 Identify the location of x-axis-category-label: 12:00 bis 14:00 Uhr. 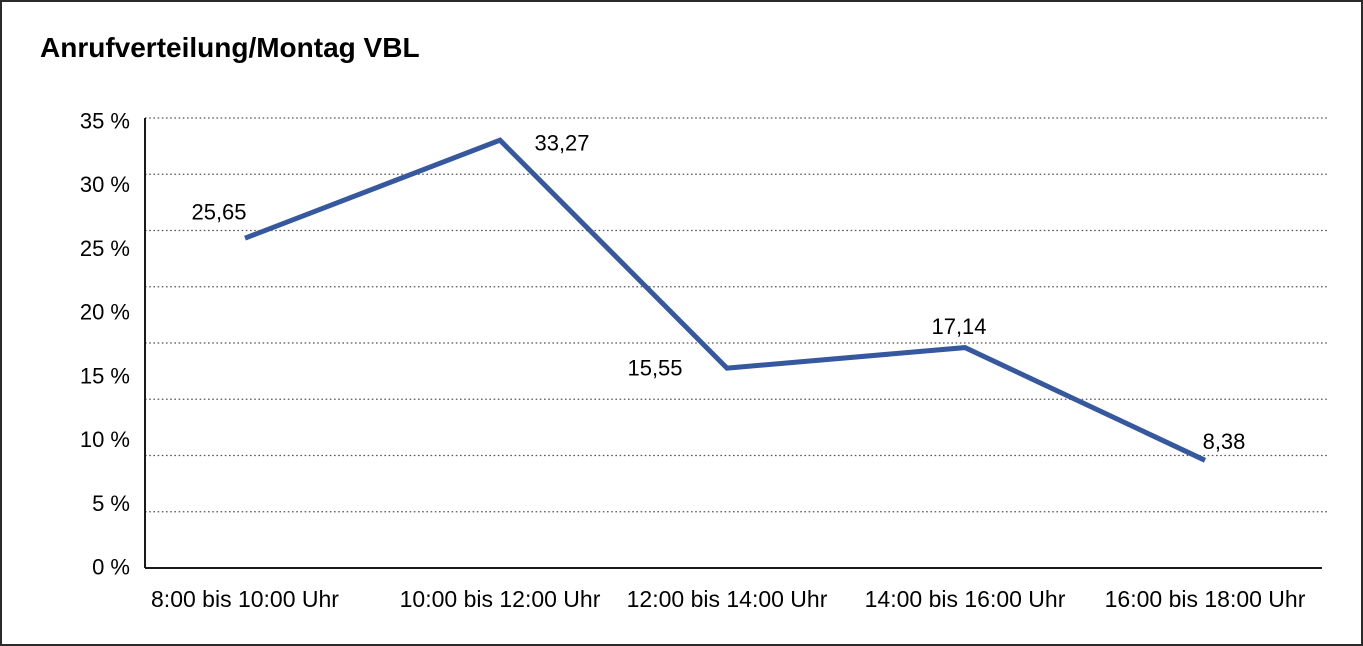
(727, 599).